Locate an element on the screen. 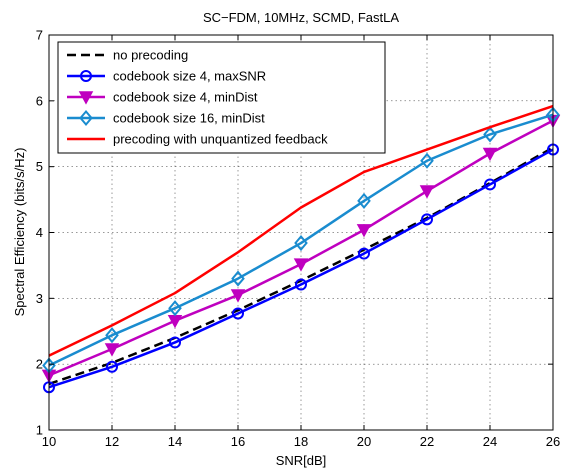 The height and width of the screenshot is (471, 562). x-tick-label: 14 is located at coordinates (175, 441).